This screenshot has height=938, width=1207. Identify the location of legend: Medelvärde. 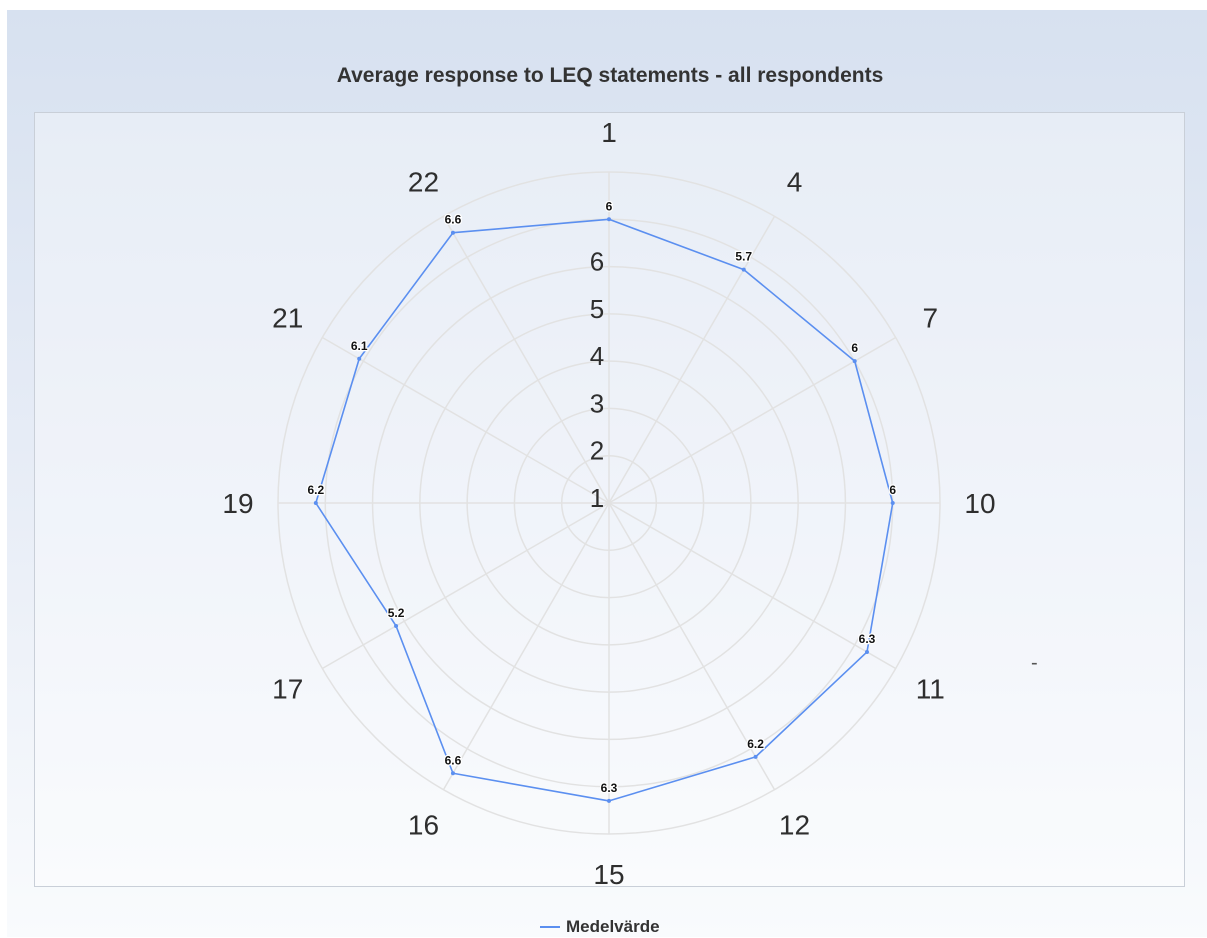
(600, 927).